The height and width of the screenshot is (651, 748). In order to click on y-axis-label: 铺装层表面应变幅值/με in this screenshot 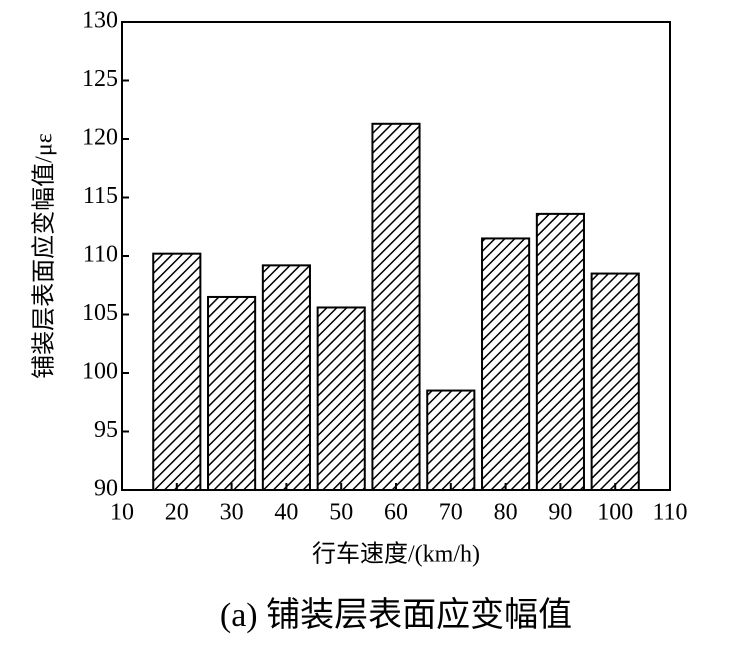, I will do `click(44, 256)`.